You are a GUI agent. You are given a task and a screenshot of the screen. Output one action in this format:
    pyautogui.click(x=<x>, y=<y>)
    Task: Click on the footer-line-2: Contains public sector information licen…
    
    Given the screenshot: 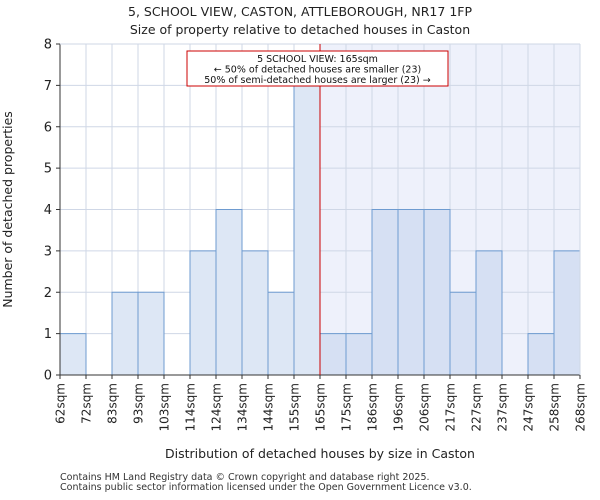 What is the action you would take?
    pyautogui.click(x=266, y=487)
    